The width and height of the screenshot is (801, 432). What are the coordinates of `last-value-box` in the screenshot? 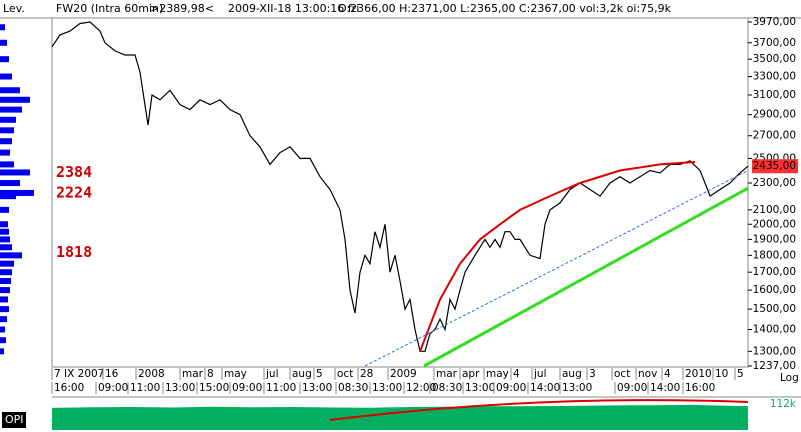 It's located at (775, 166).